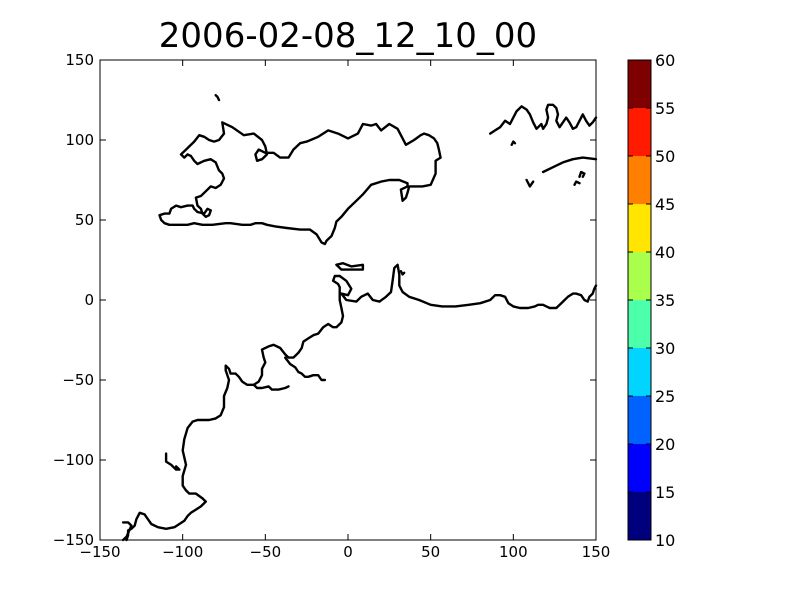 The image size is (800, 600). What do you see at coordinates (665, 348) in the screenshot?
I see `colorbar-tick-label: 30` at bounding box center [665, 348].